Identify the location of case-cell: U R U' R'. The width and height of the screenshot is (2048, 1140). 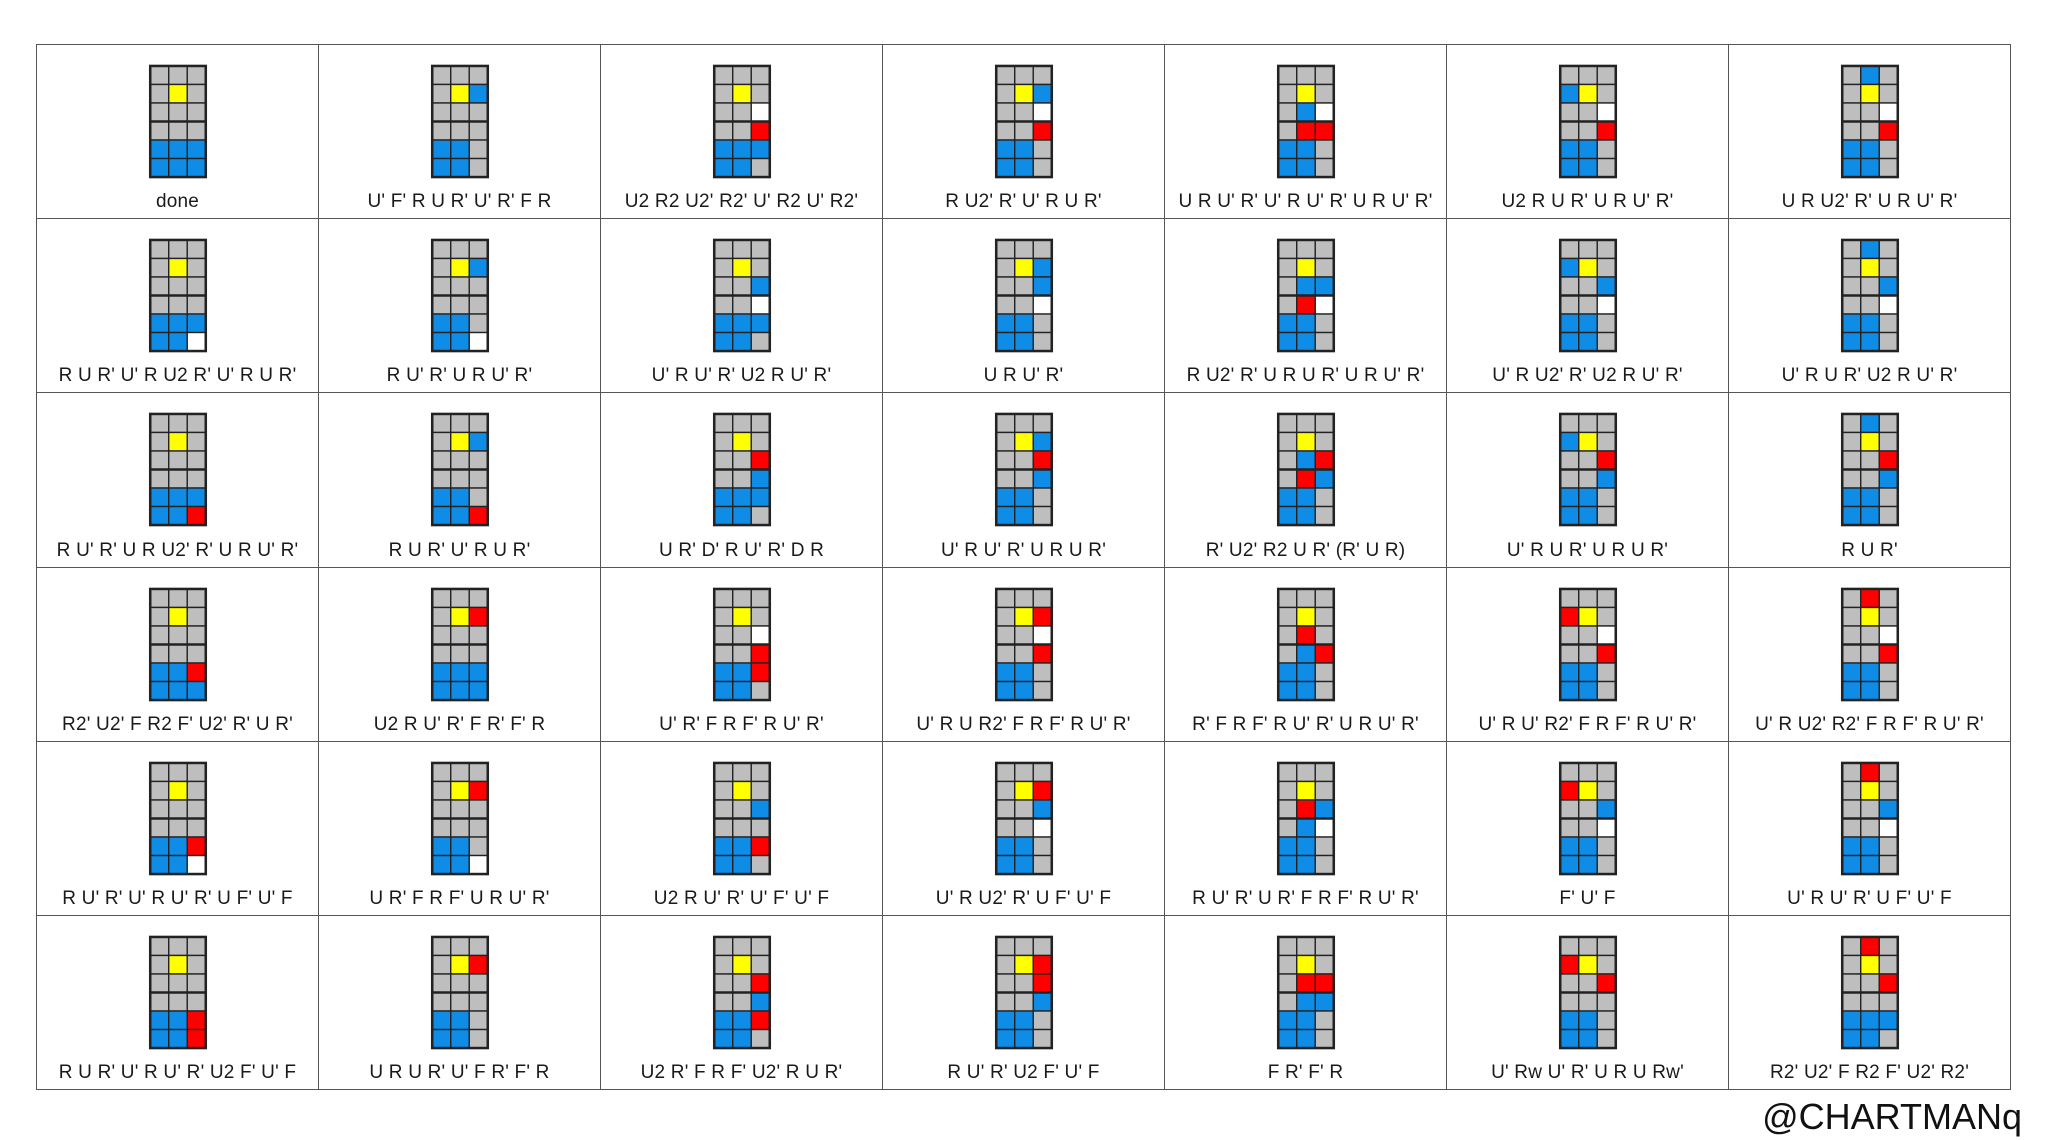
(1024, 306).